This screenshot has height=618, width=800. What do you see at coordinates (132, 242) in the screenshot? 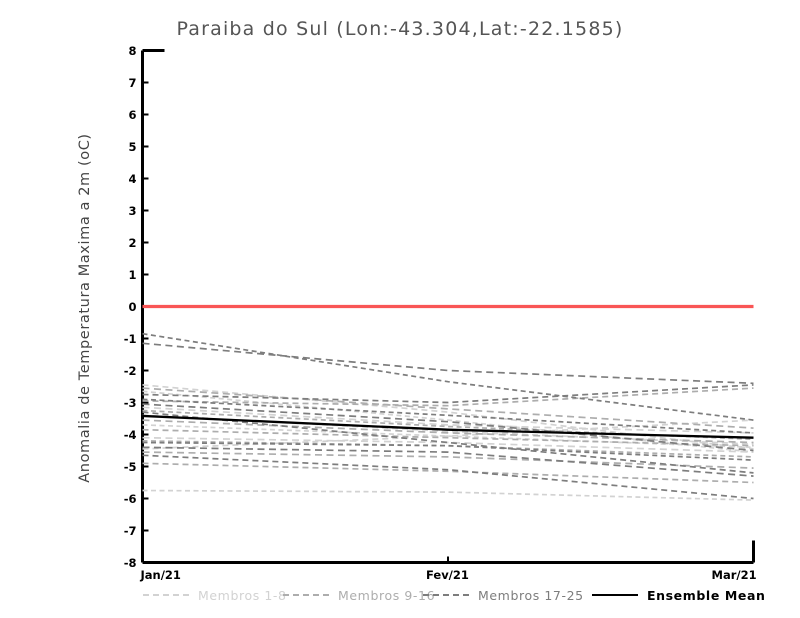
I see `y-tick-label: 2` at bounding box center [132, 242].